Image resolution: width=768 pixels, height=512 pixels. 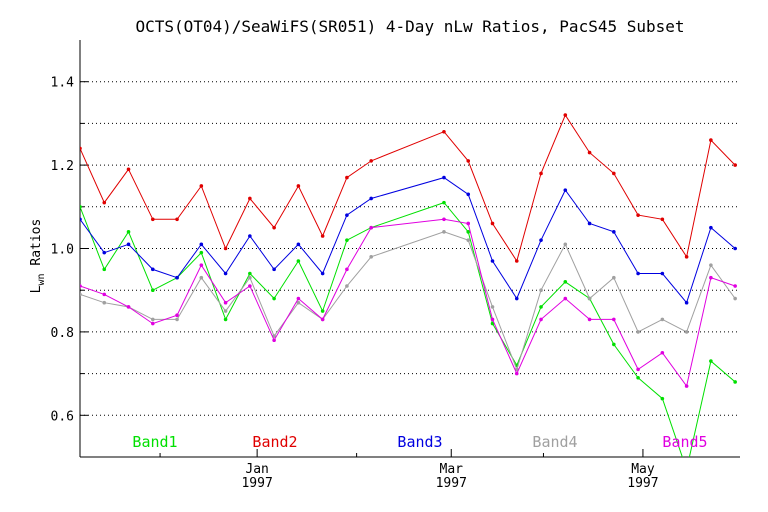 I want to click on y-axis-label: Lwn Ratios, so click(x=38, y=256).